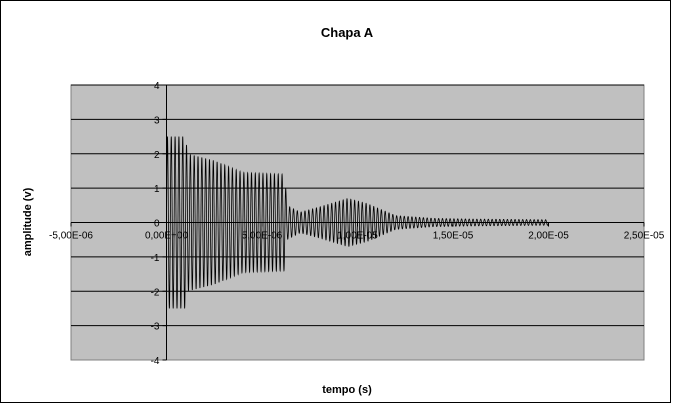 The image size is (673, 405). Describe the element at coordinates (167, 236) in the screenshot. I see `x-tick-label: 0,00E+00` at that location.